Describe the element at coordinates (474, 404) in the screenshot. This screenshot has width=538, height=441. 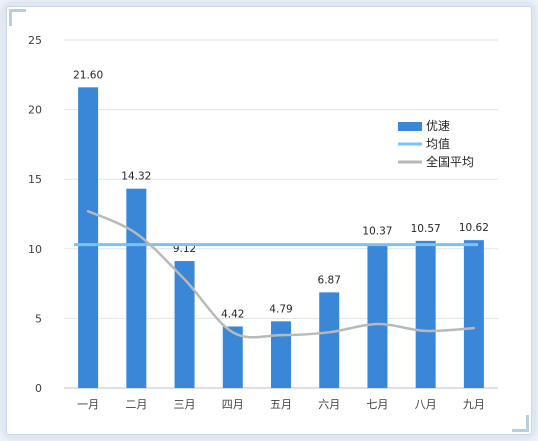
I see `x-tick-label: 九月` at that location.